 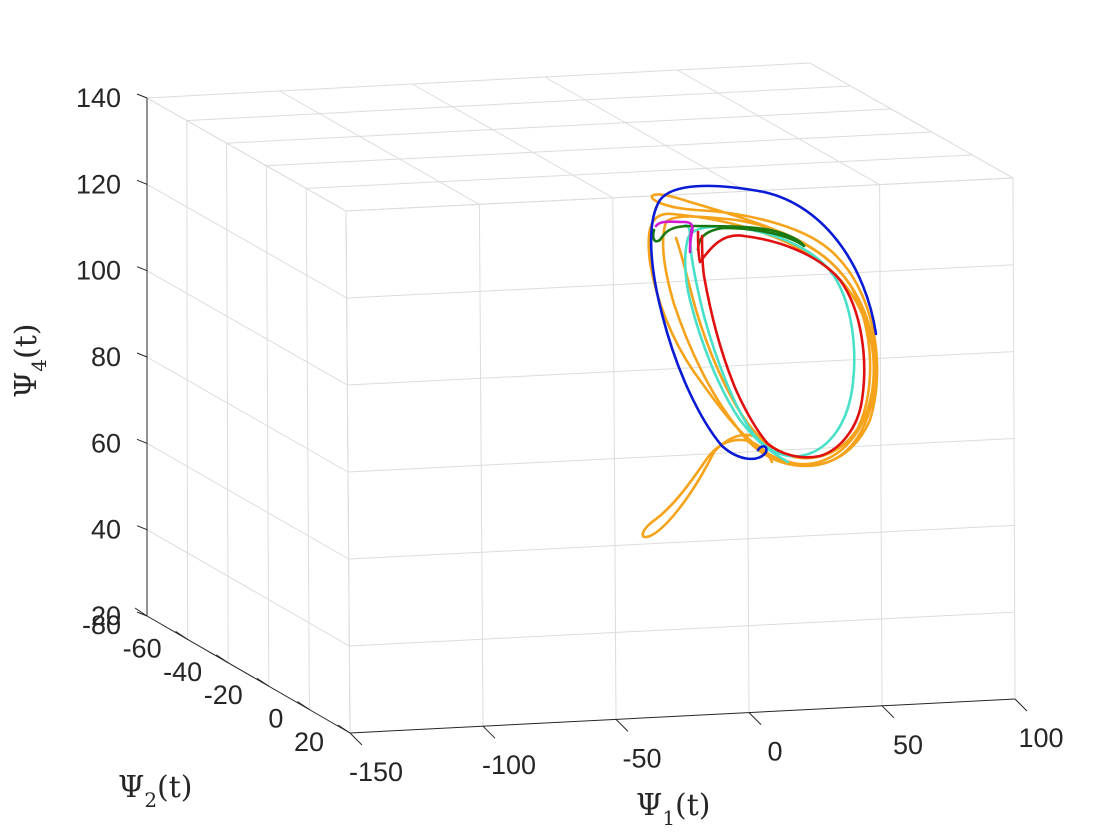 I want to click on box-edge-top-right, so click(x=911, y=120).